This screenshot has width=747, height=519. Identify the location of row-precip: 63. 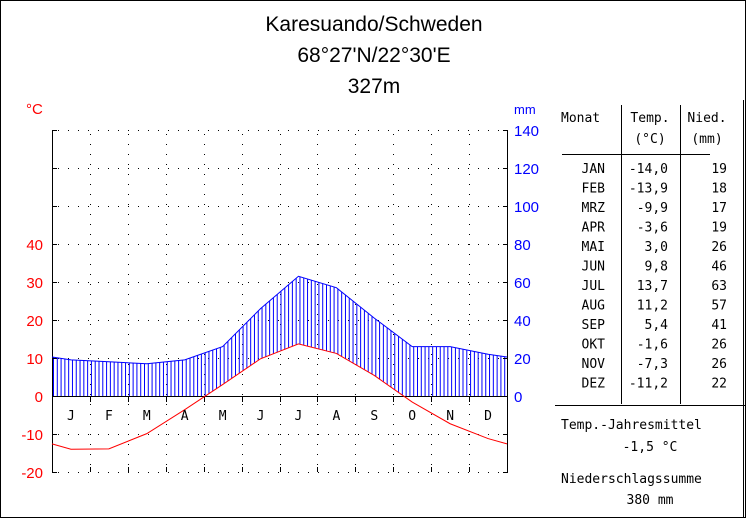
(719, 286).